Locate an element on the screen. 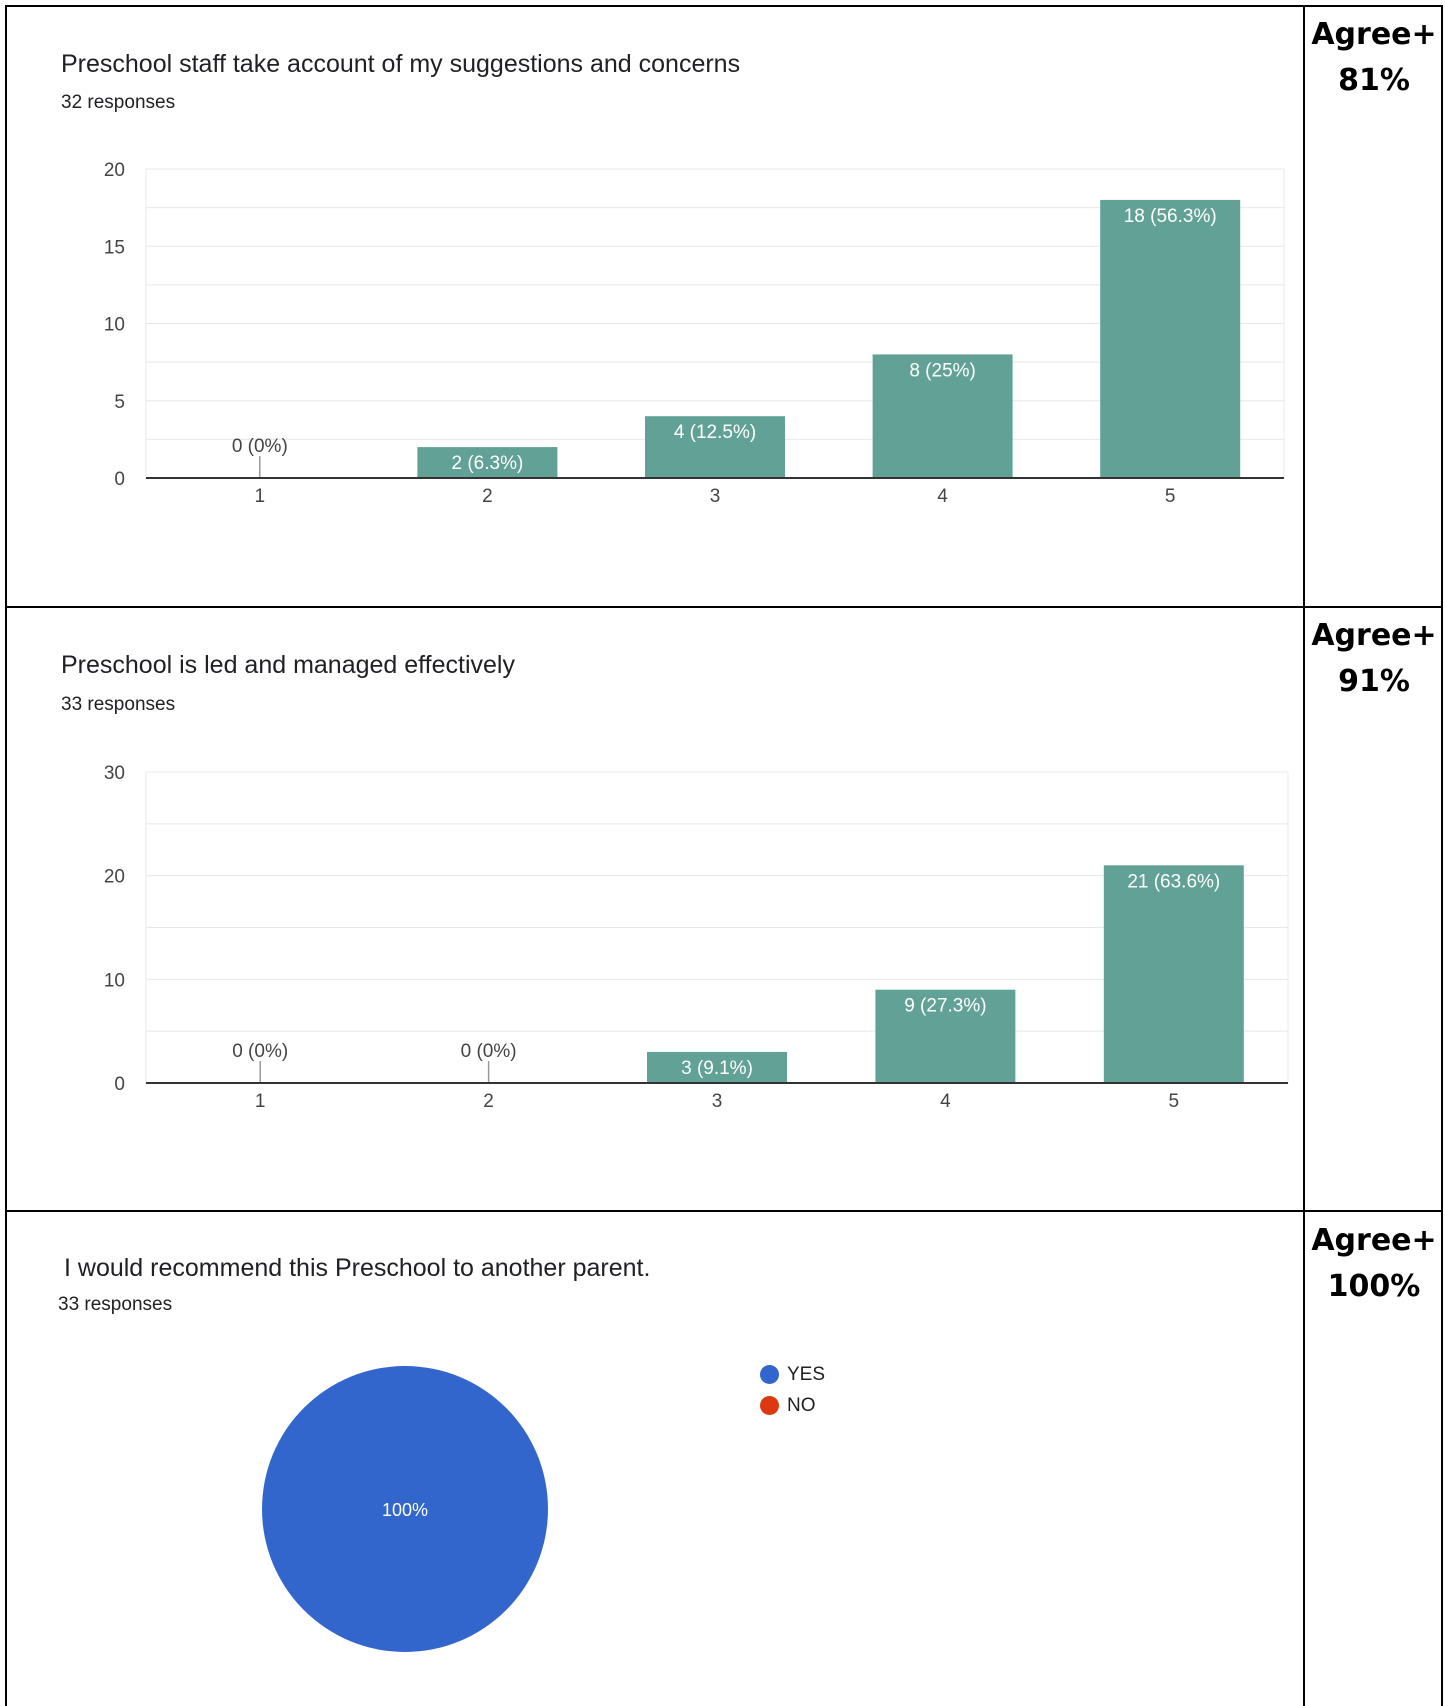 The width and height of the screenshot is (1445, 1706). legend-item-no: NO is located at coordinates (792, 1405).